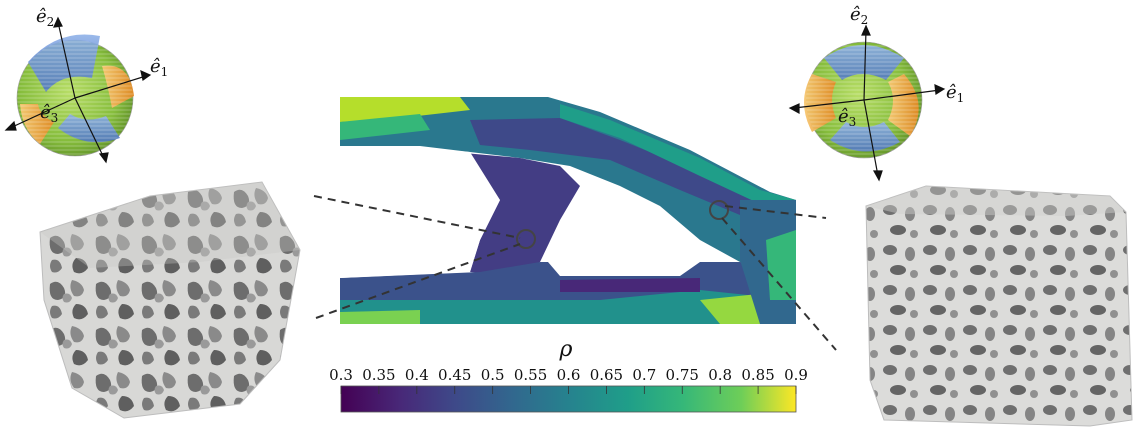  What do you see at coordinates (568, 390) in the screenshot?
I see `colorbar-ticks` at bounding box center [568, 390].